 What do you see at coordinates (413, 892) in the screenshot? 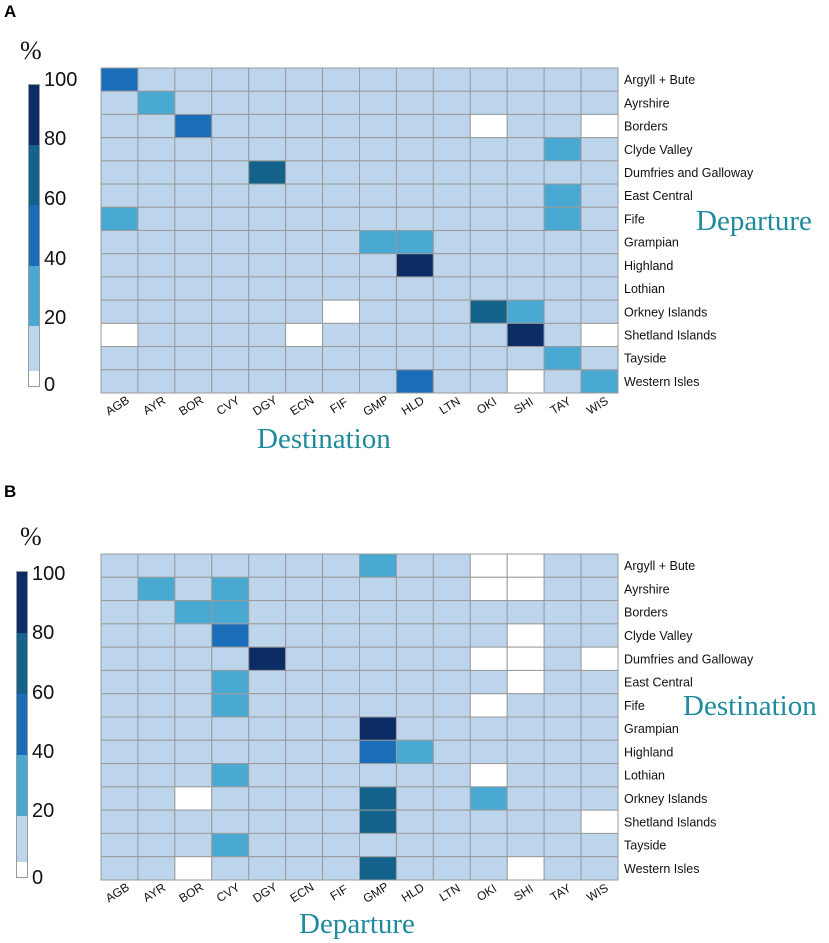
I see `x-tick-label: HLD` at bounding box center [413, 892].